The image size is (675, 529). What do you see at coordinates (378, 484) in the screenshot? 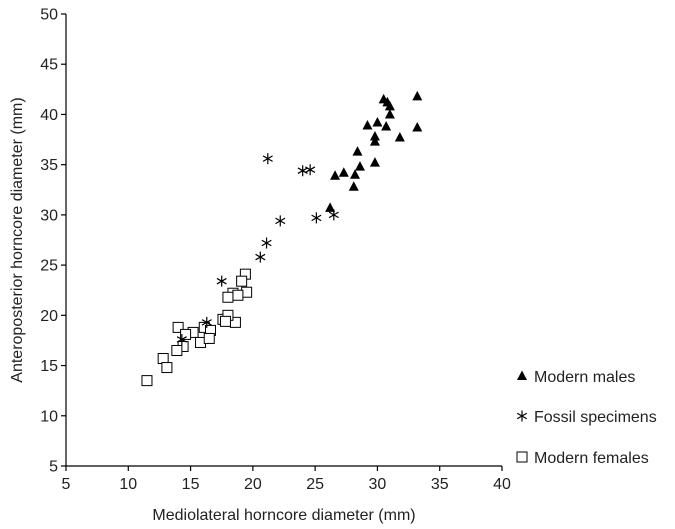
I see `x-tick-label: 30` at bounding box center [378, 484].